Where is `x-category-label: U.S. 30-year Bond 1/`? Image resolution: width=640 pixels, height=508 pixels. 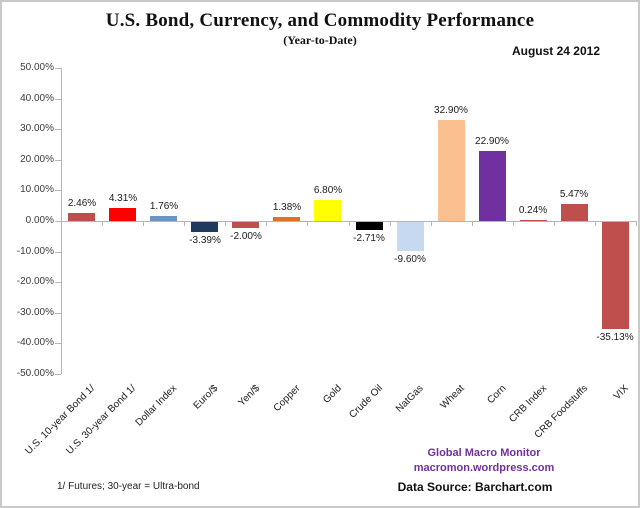 x-category-label: U.S. 30-year Bond 1/ is located at coordinates (101, 420).